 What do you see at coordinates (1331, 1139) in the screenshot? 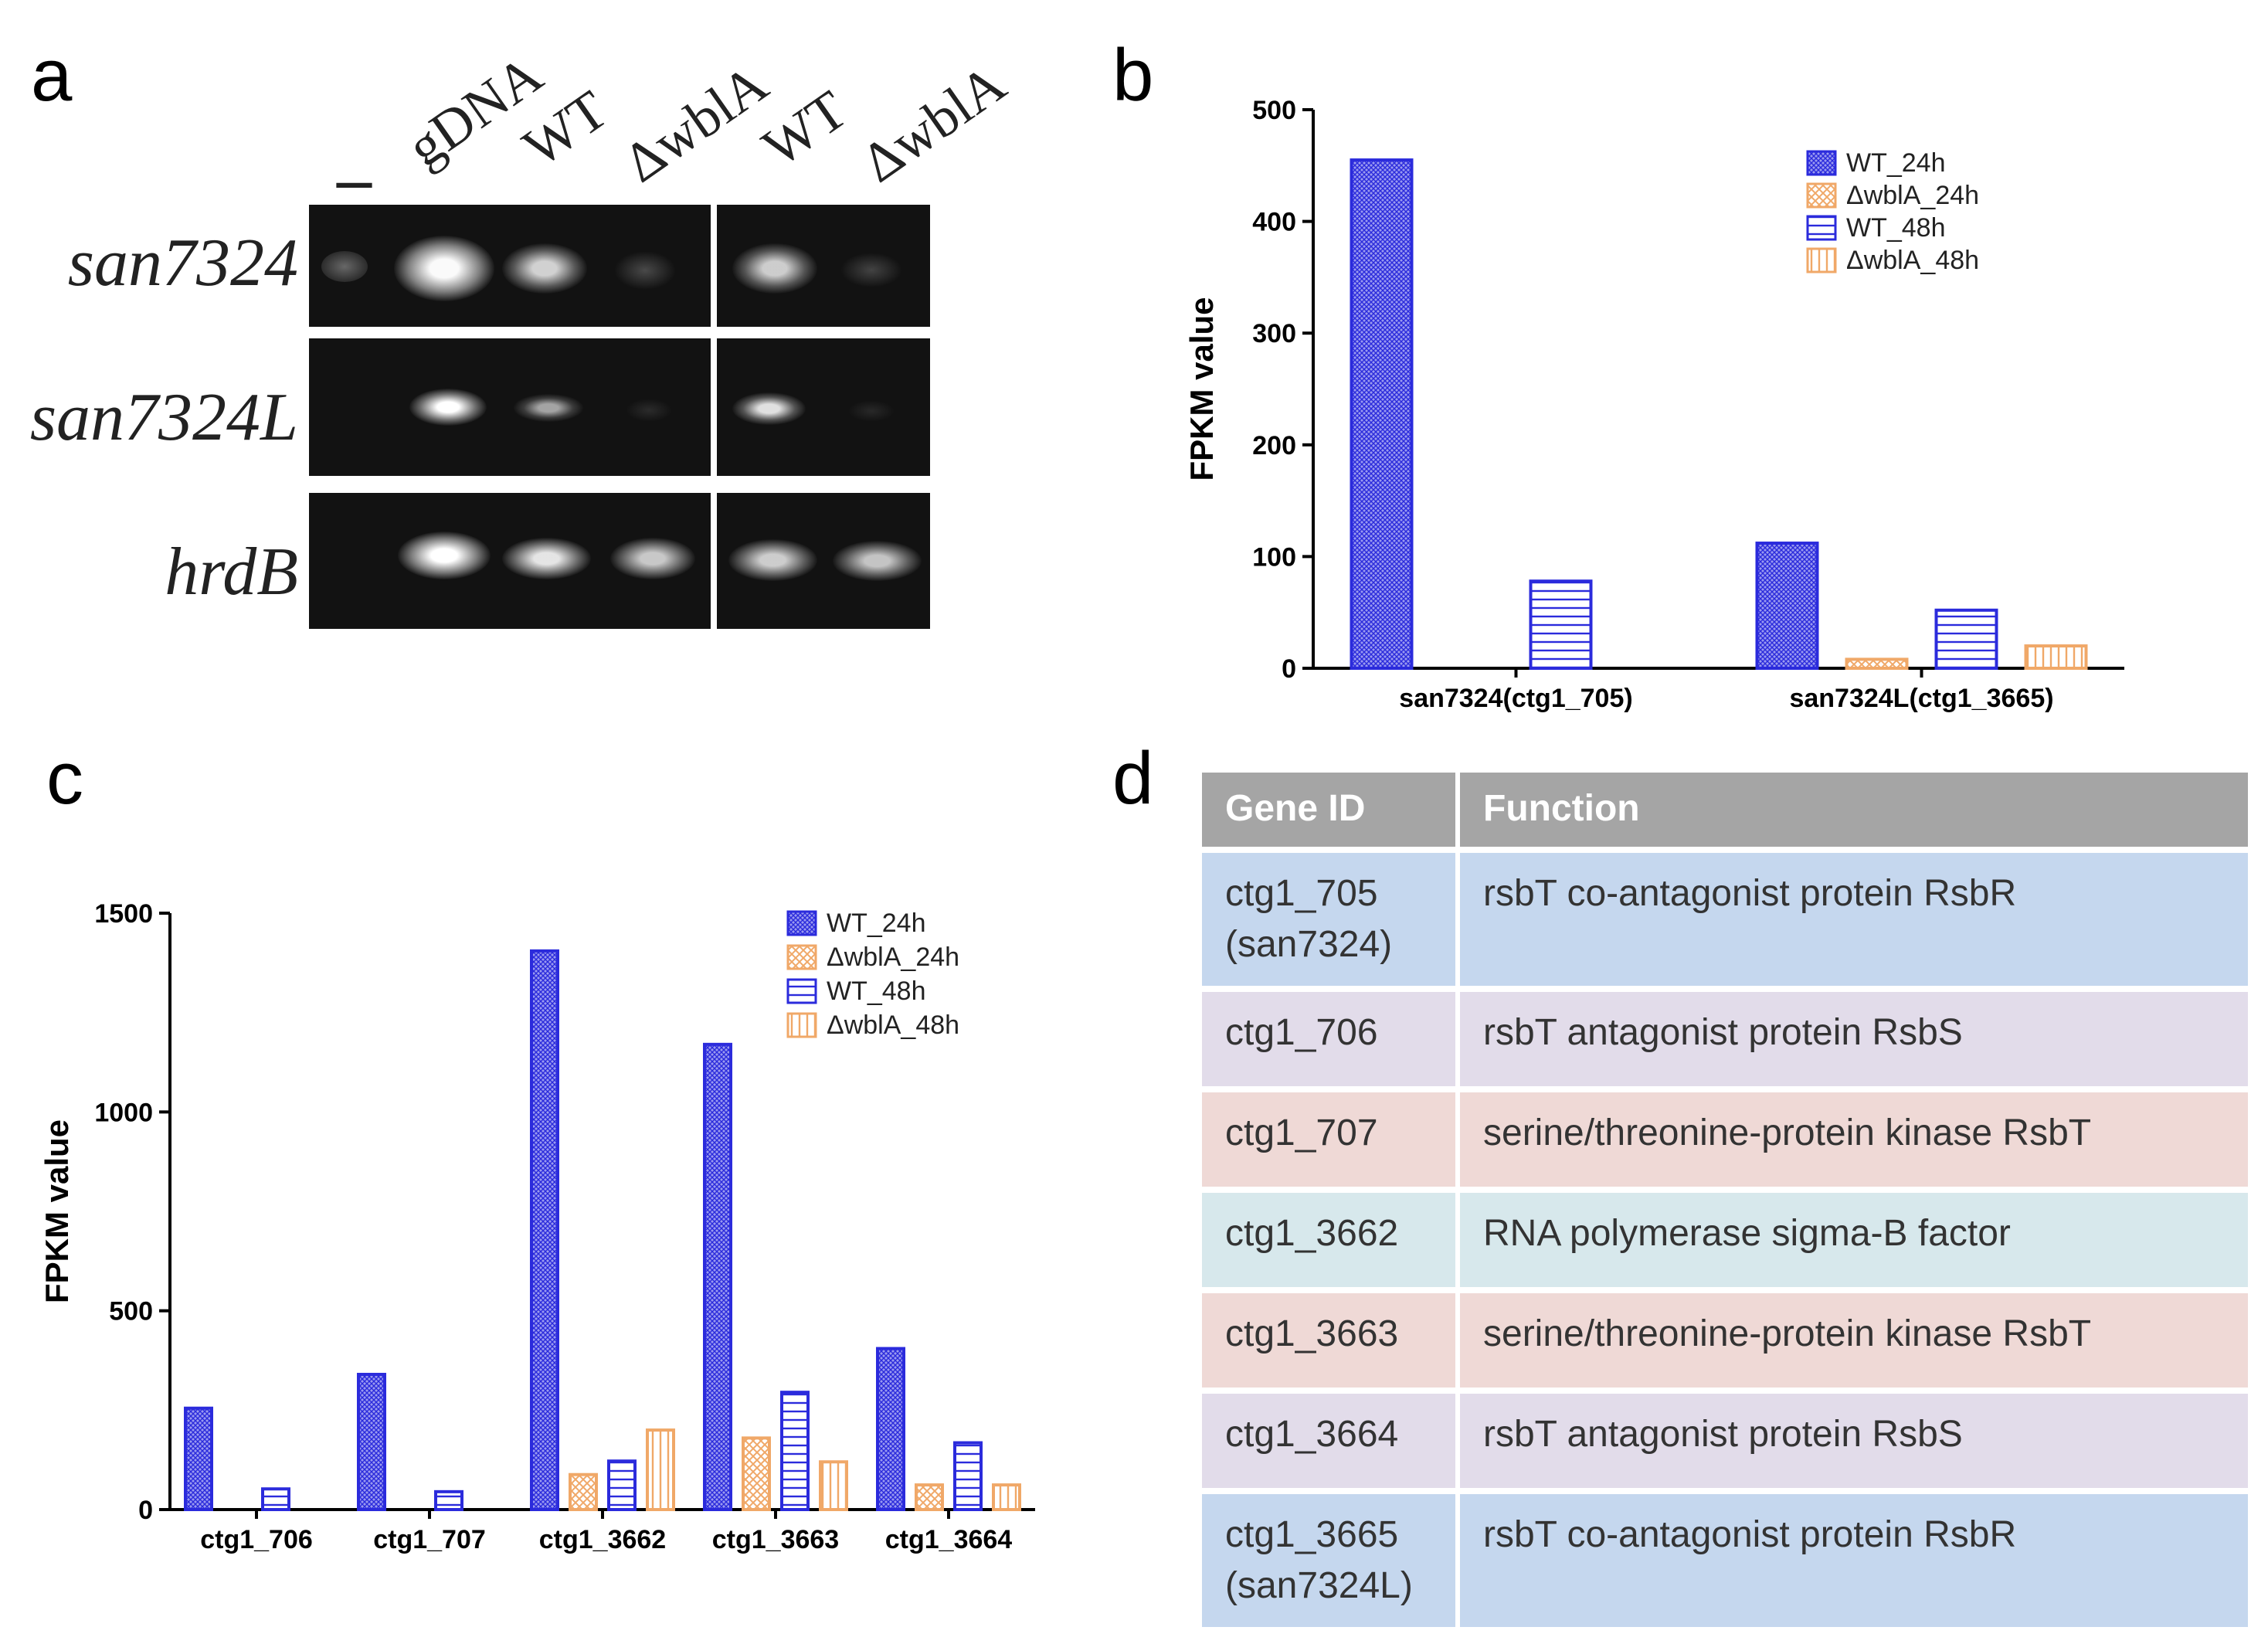
I see `cell-gene-id: ctg1_707` at bounding box center [1331, 1139].